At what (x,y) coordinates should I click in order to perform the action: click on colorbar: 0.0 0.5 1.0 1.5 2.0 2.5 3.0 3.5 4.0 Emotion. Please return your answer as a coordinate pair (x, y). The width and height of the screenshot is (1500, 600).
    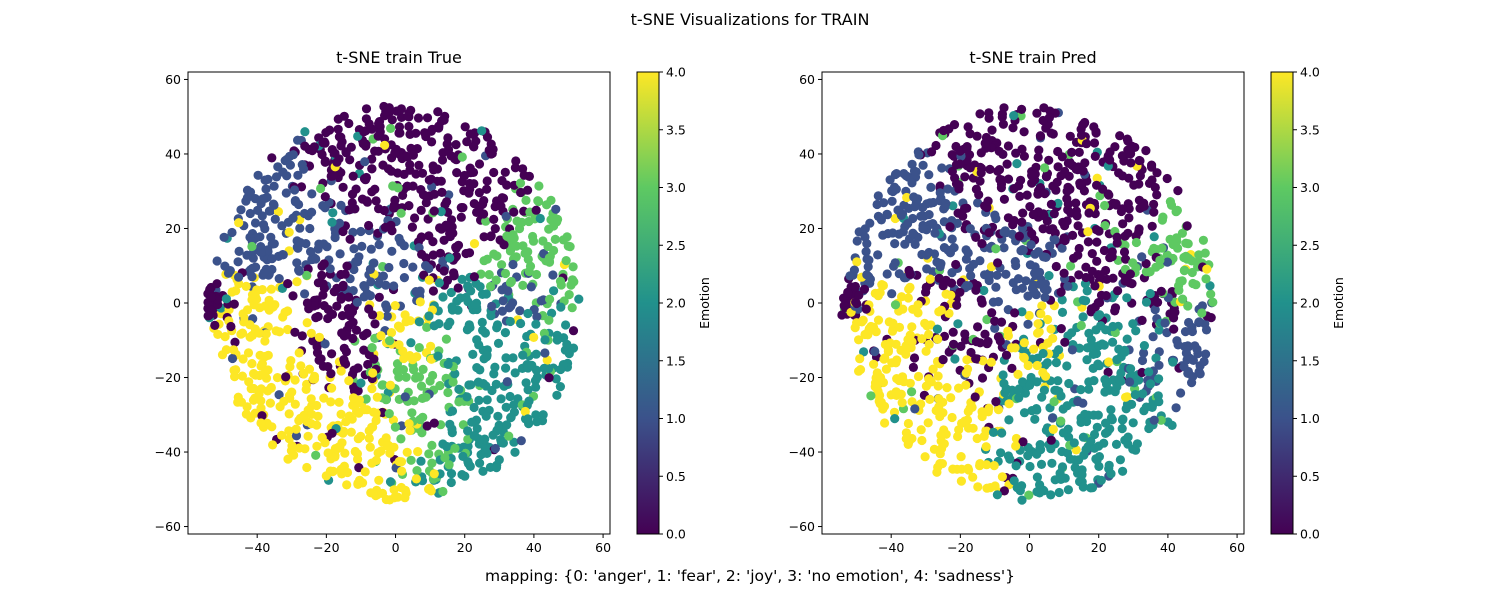
    Looking at the image, I should click on (674, 303).